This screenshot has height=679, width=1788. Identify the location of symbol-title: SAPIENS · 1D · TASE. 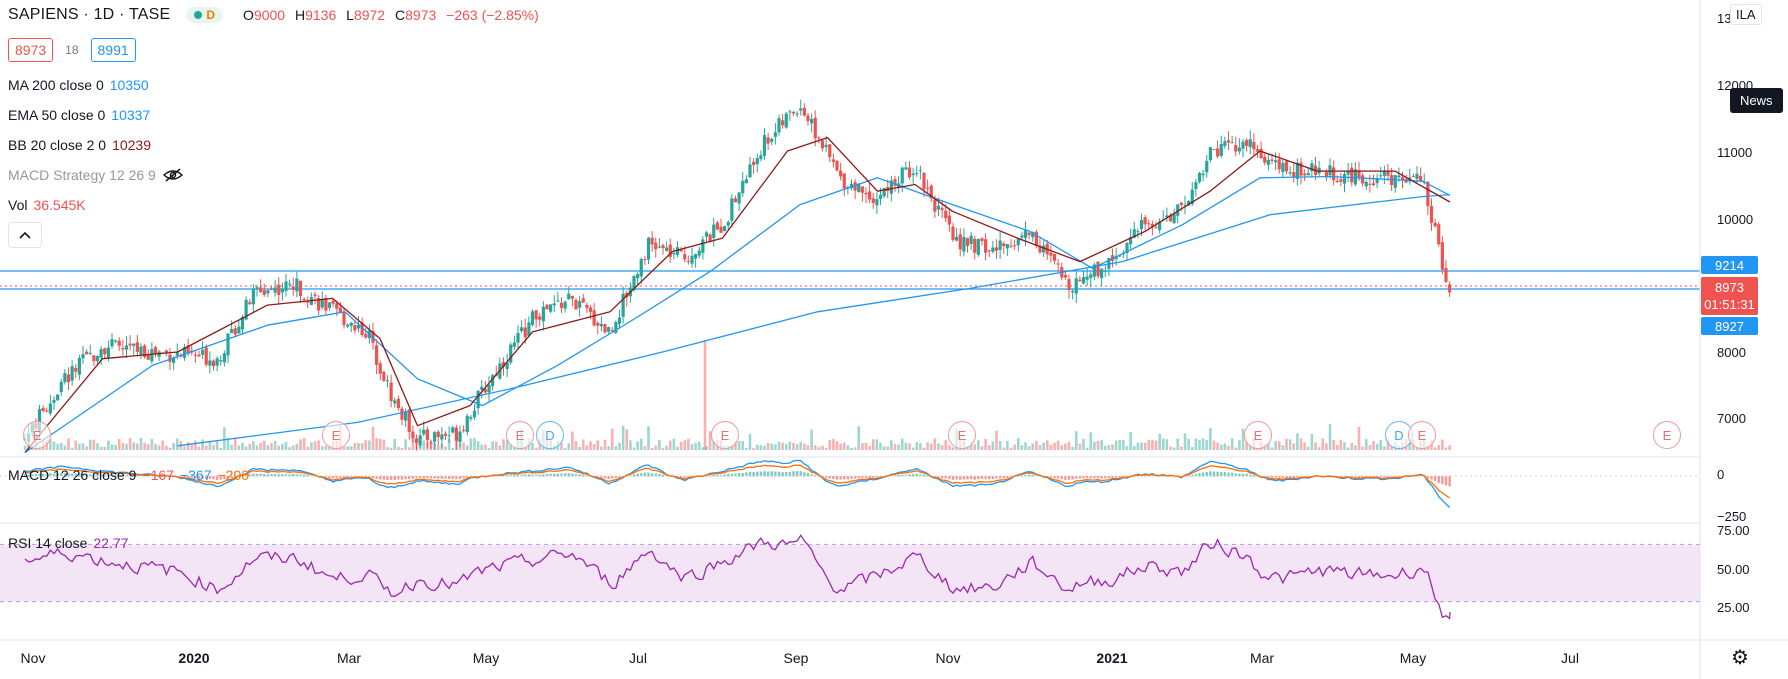
(89, 14).